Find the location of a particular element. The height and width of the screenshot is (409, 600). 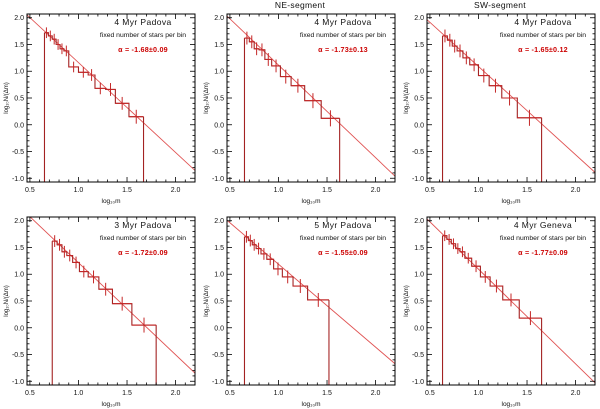

column-title-sw-segment: SW-segment is located at coordinates (500, 5).